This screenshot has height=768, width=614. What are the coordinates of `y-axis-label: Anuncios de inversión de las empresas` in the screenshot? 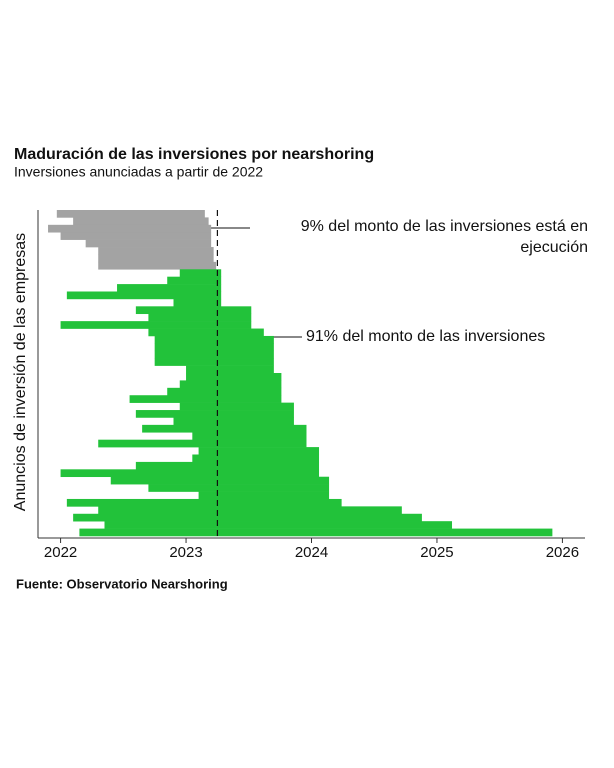 It's located at (20, 372).